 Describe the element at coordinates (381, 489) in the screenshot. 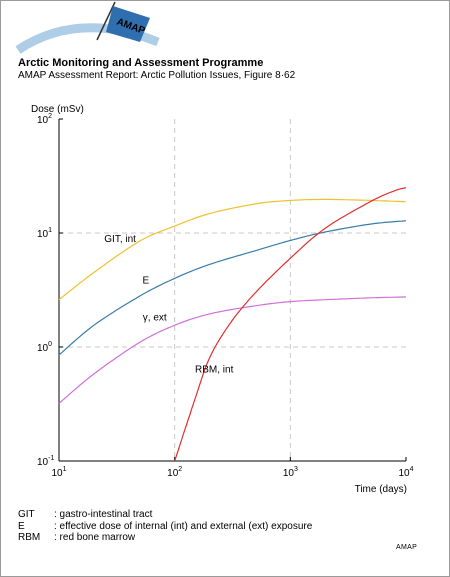

I see `x-axis-title: Time (days)` at that location.